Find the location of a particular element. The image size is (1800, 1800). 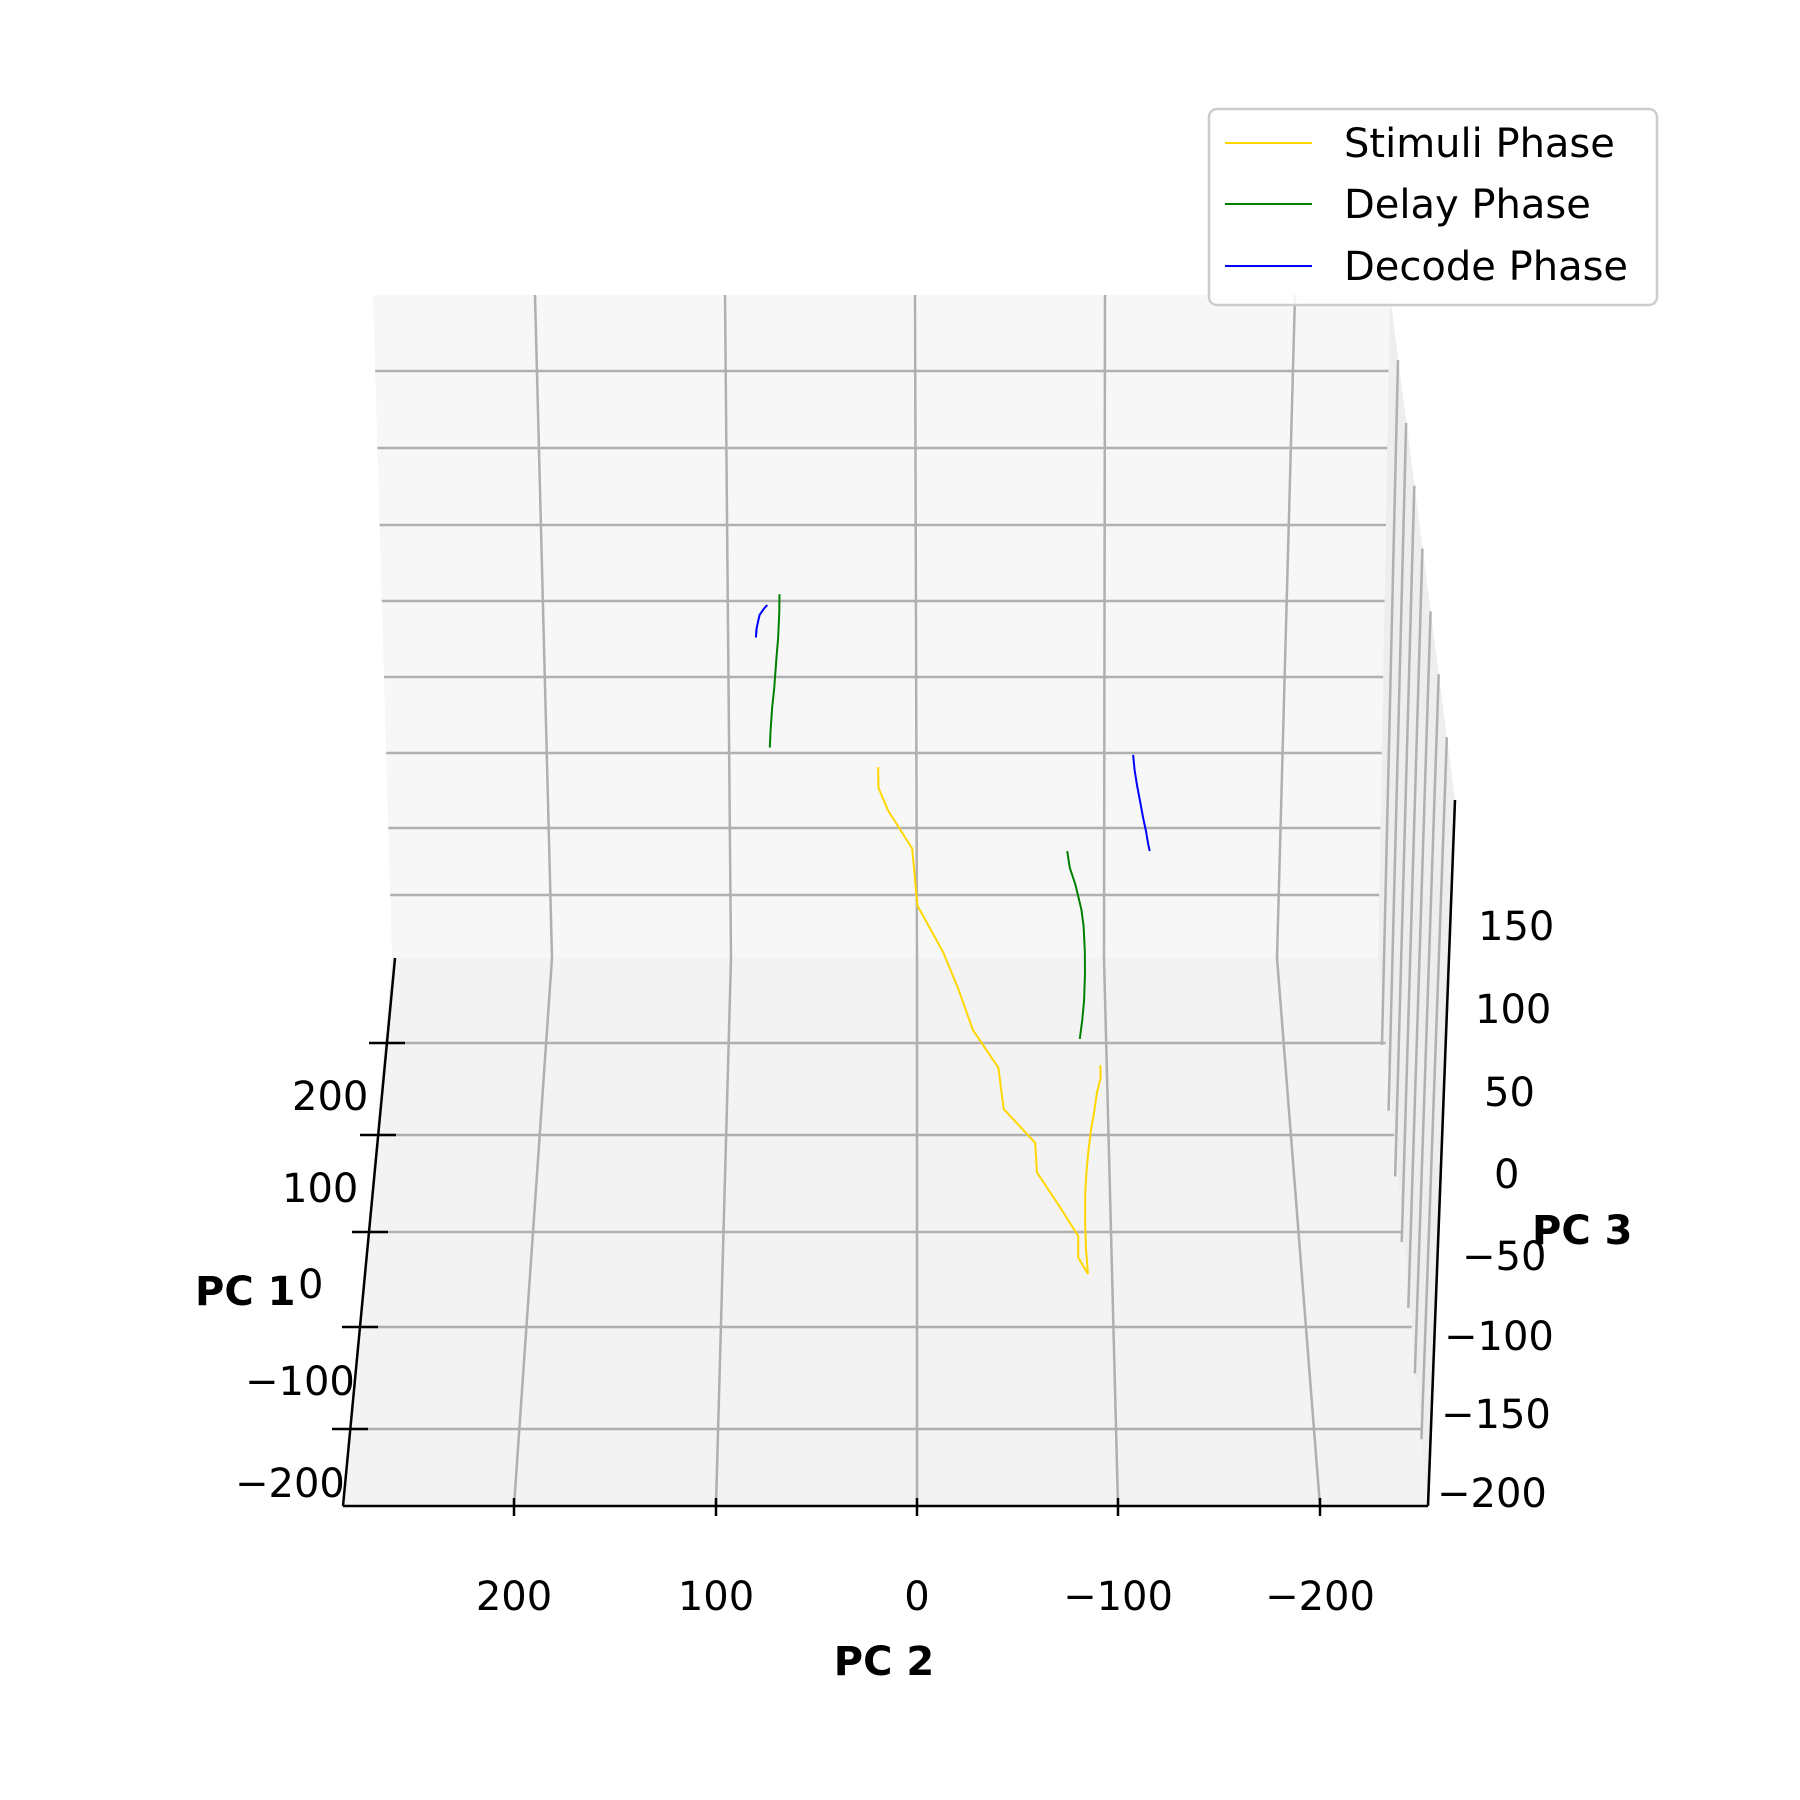

legend-box is located at coordinates (1433, 207).